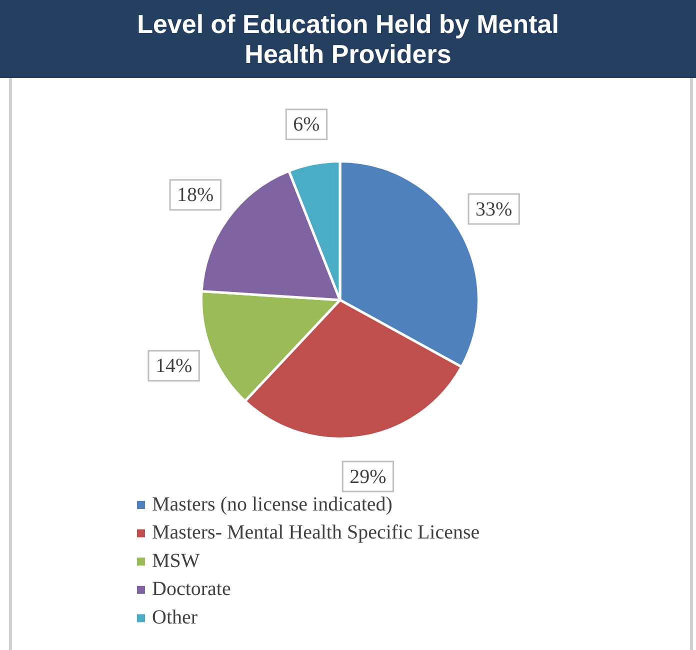 The height and width of the screenshot is (650, 696). I want to click on legend-label: MSW, so click(176, 561).